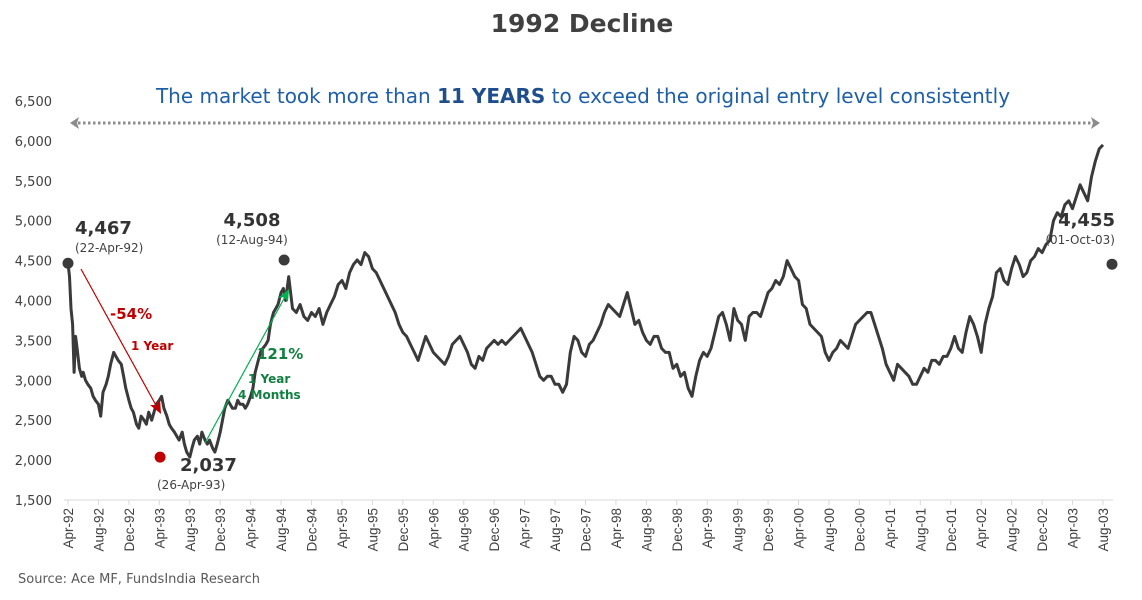 The image size is (1142, 600). What do you see at coordinates (33, 341) in the screenshot?
I see `y-tick-label: 3,500` at bounding box center [33, 341].